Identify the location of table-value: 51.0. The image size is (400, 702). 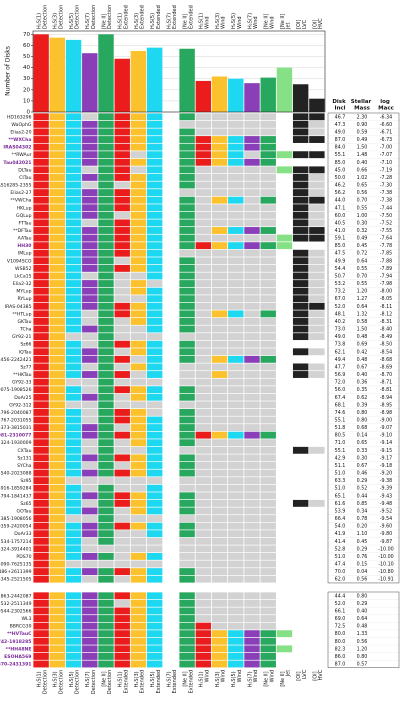
(340, 489).